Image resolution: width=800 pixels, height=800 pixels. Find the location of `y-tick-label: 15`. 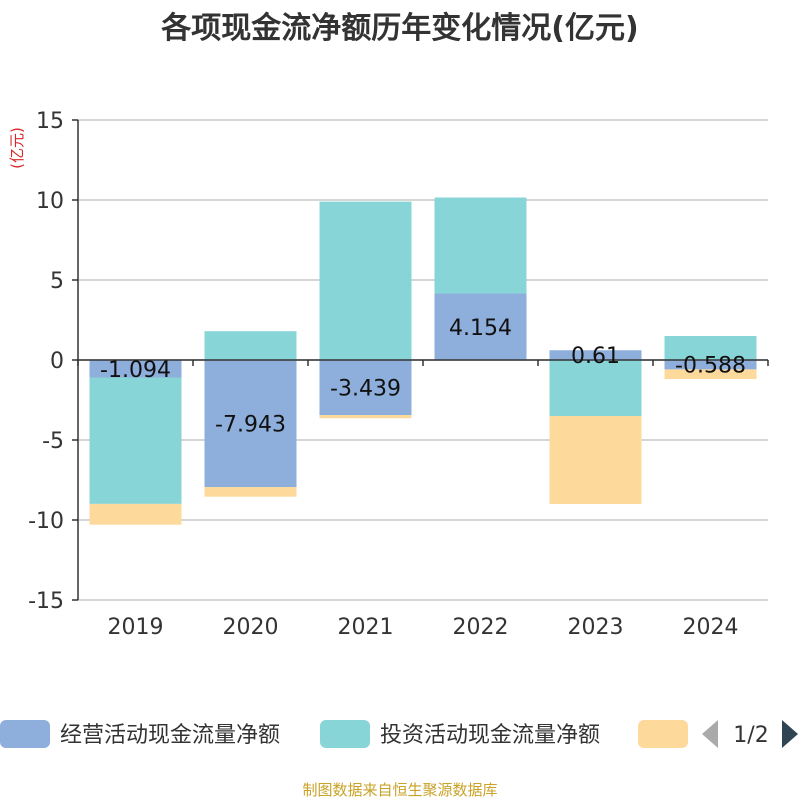

y-tick-label: 15 is located at coordinates (50, 121).